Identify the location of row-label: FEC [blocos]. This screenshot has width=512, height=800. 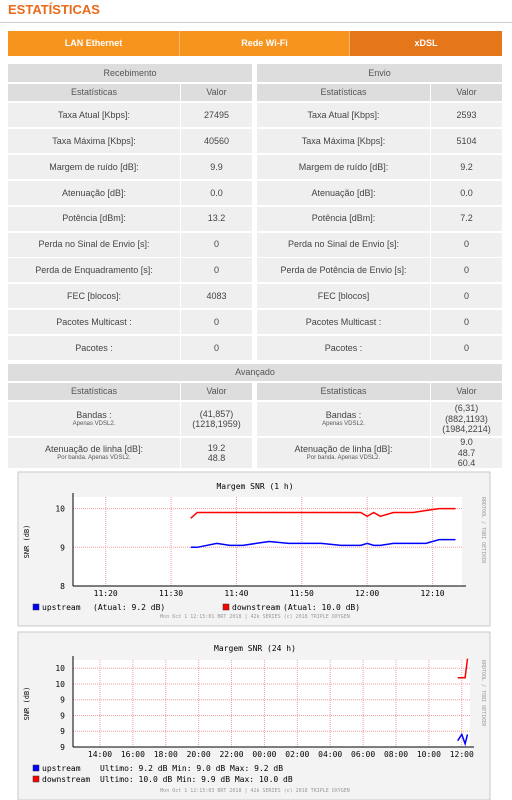
(343, 296).